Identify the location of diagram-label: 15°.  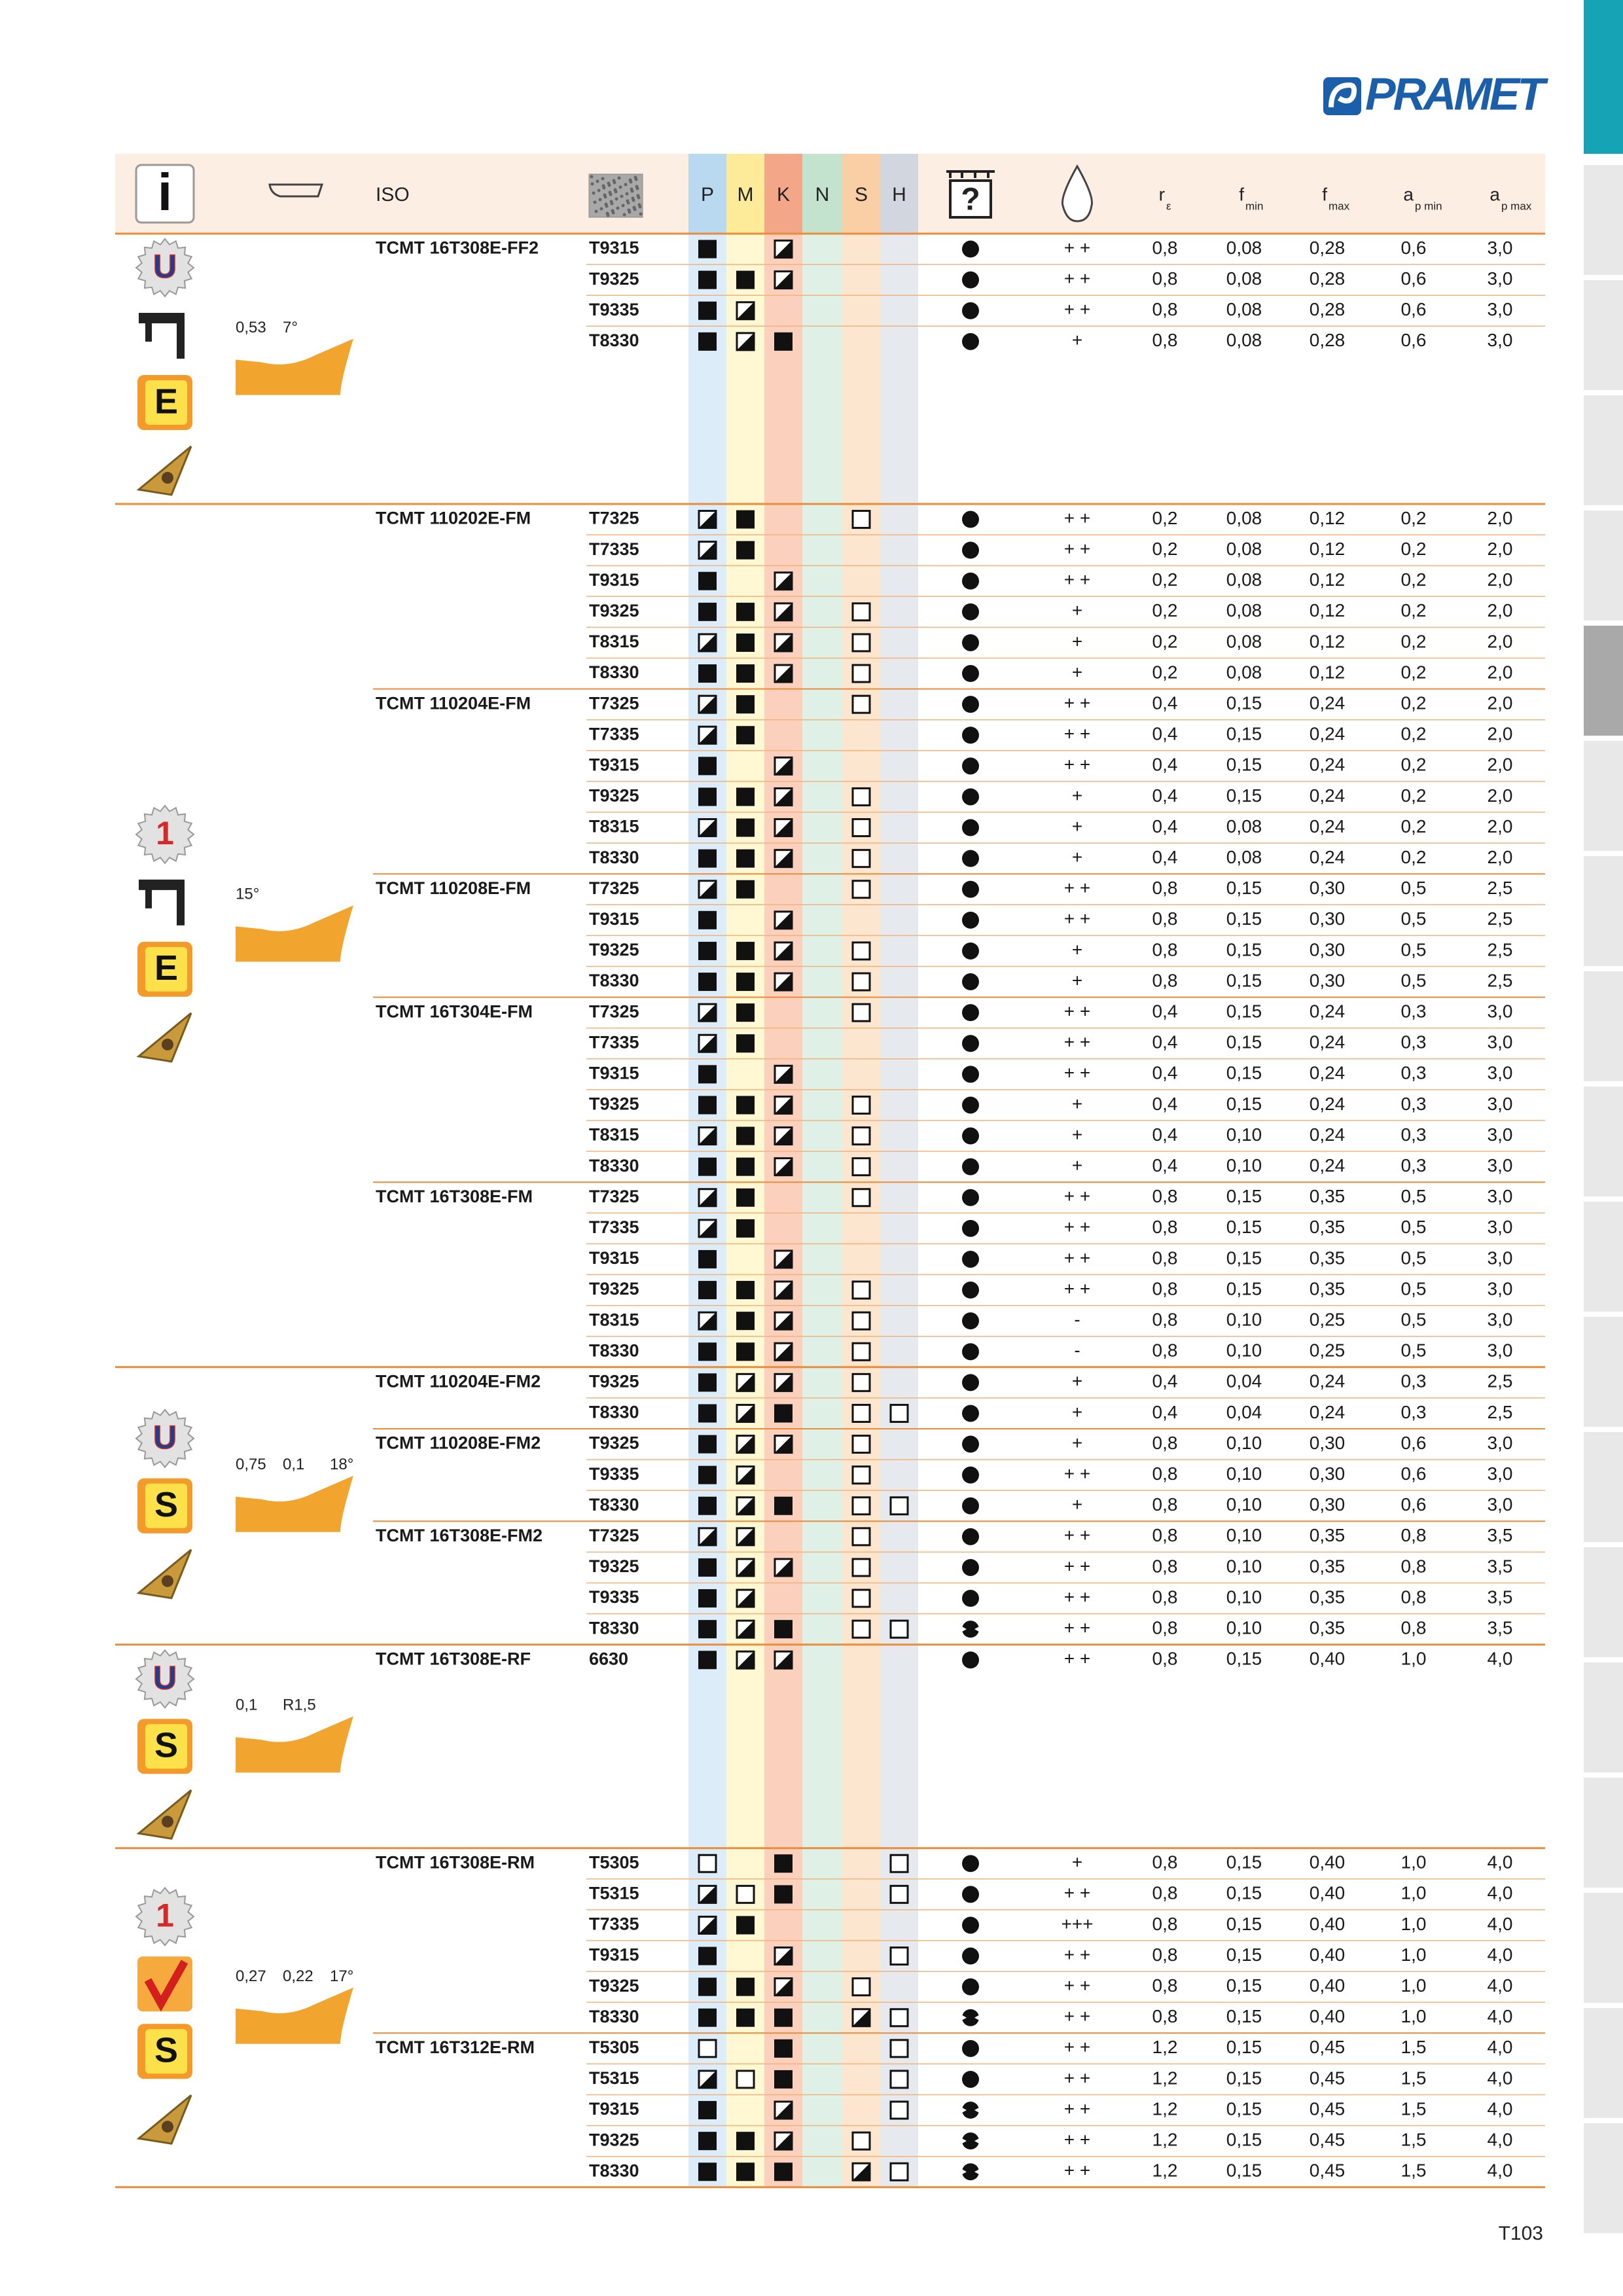
(247, 895).